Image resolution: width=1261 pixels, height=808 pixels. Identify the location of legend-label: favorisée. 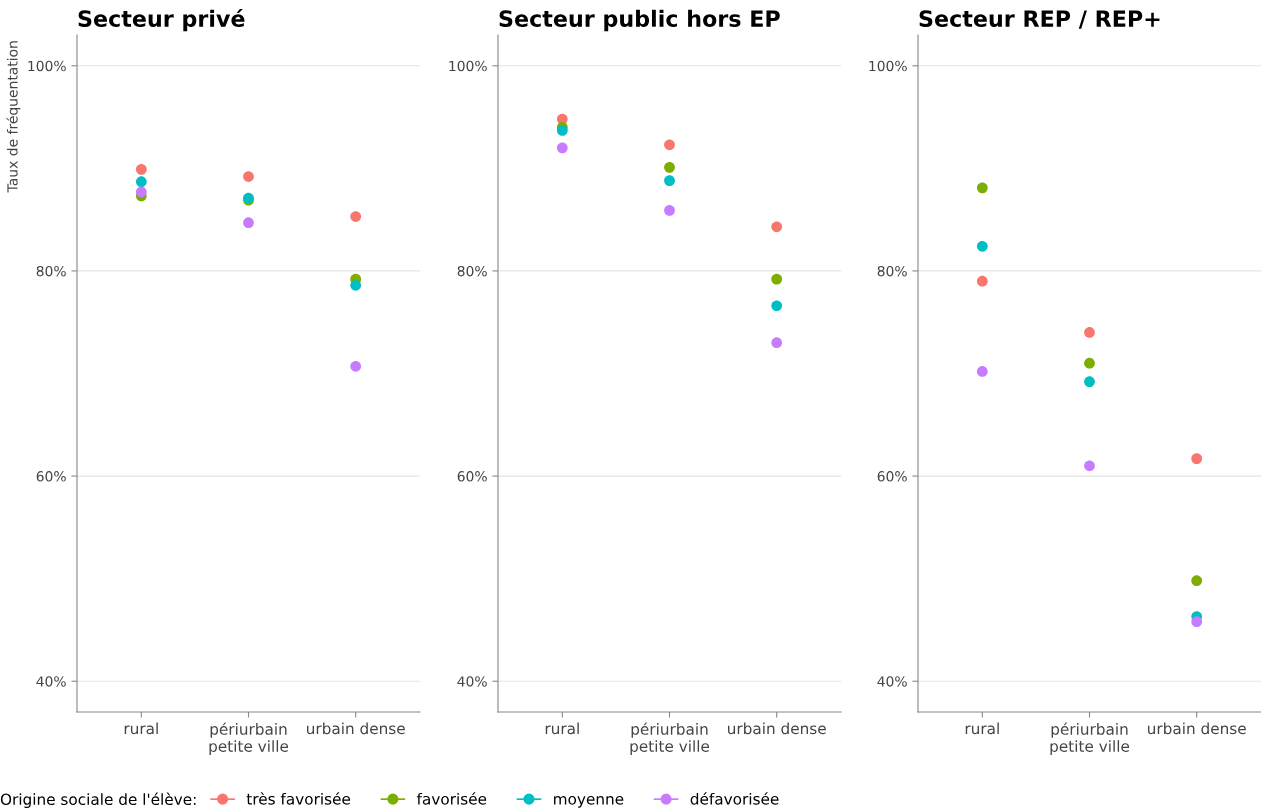
(451, 798).